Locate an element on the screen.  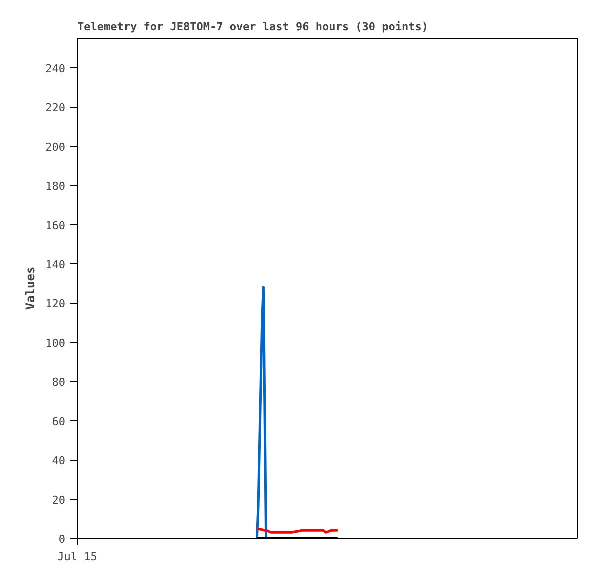
y-tick-label: 180 is located at coordinates (56, 187).